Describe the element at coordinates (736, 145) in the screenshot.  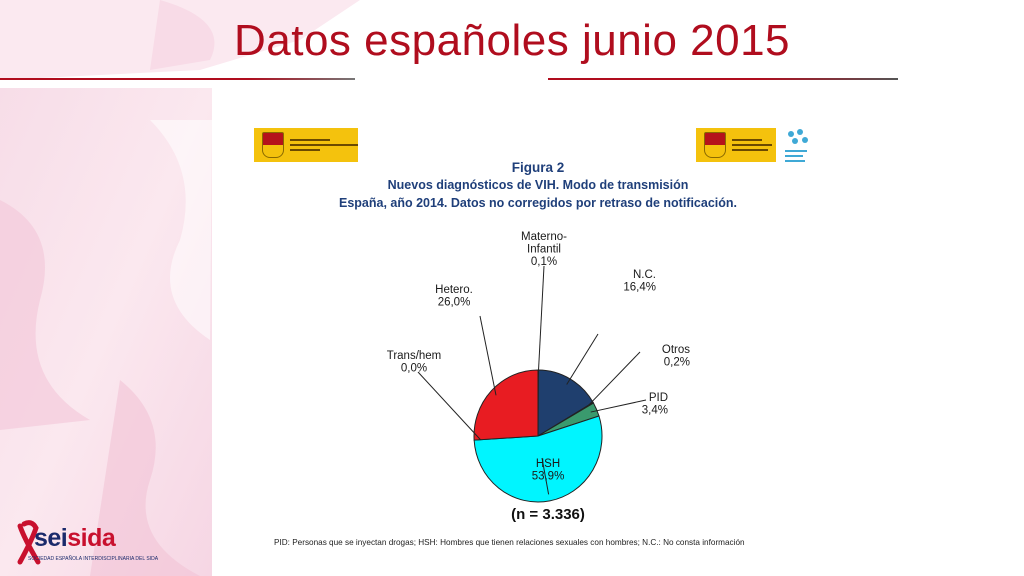
I see `ministry-economy-logo` at that location.